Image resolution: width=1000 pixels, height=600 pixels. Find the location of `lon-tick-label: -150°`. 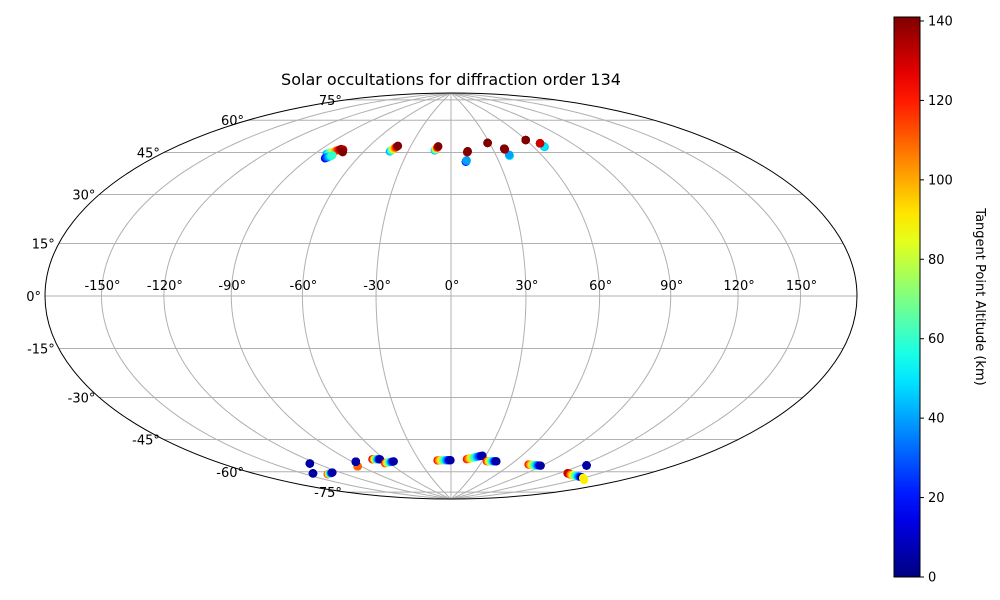

lon-tick-label: -150° is located at coordinates (102, 286).